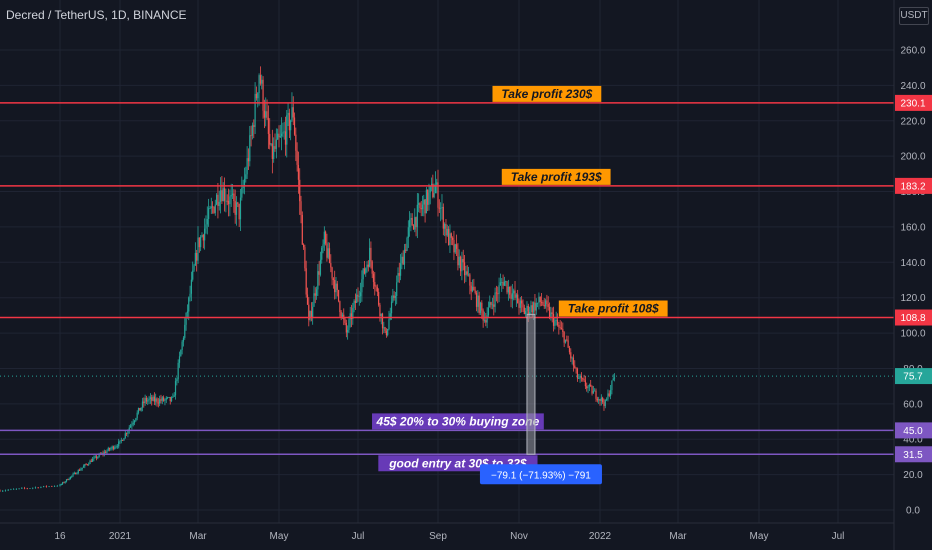 The image size is (932, 550). I want to click on measure-range-bar, so click(531, 384).